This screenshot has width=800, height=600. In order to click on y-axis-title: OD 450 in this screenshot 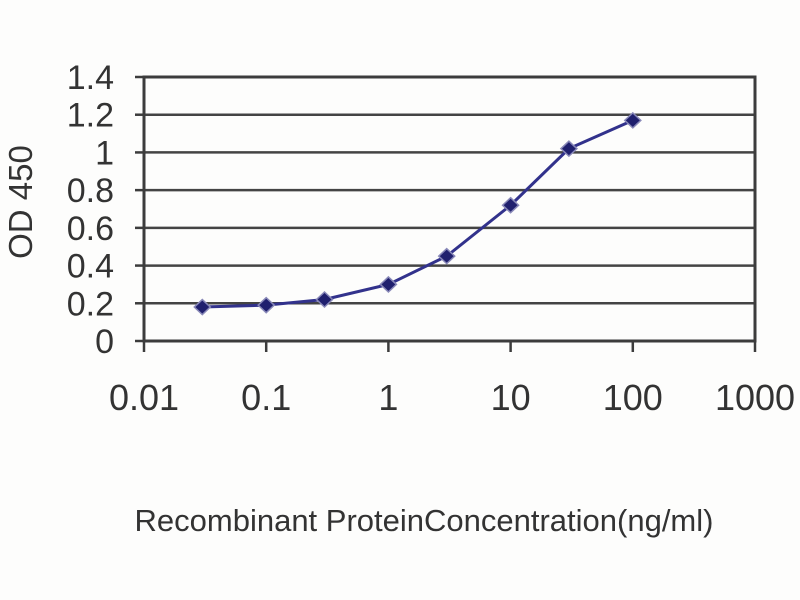, I will do `click(20, 202)`.